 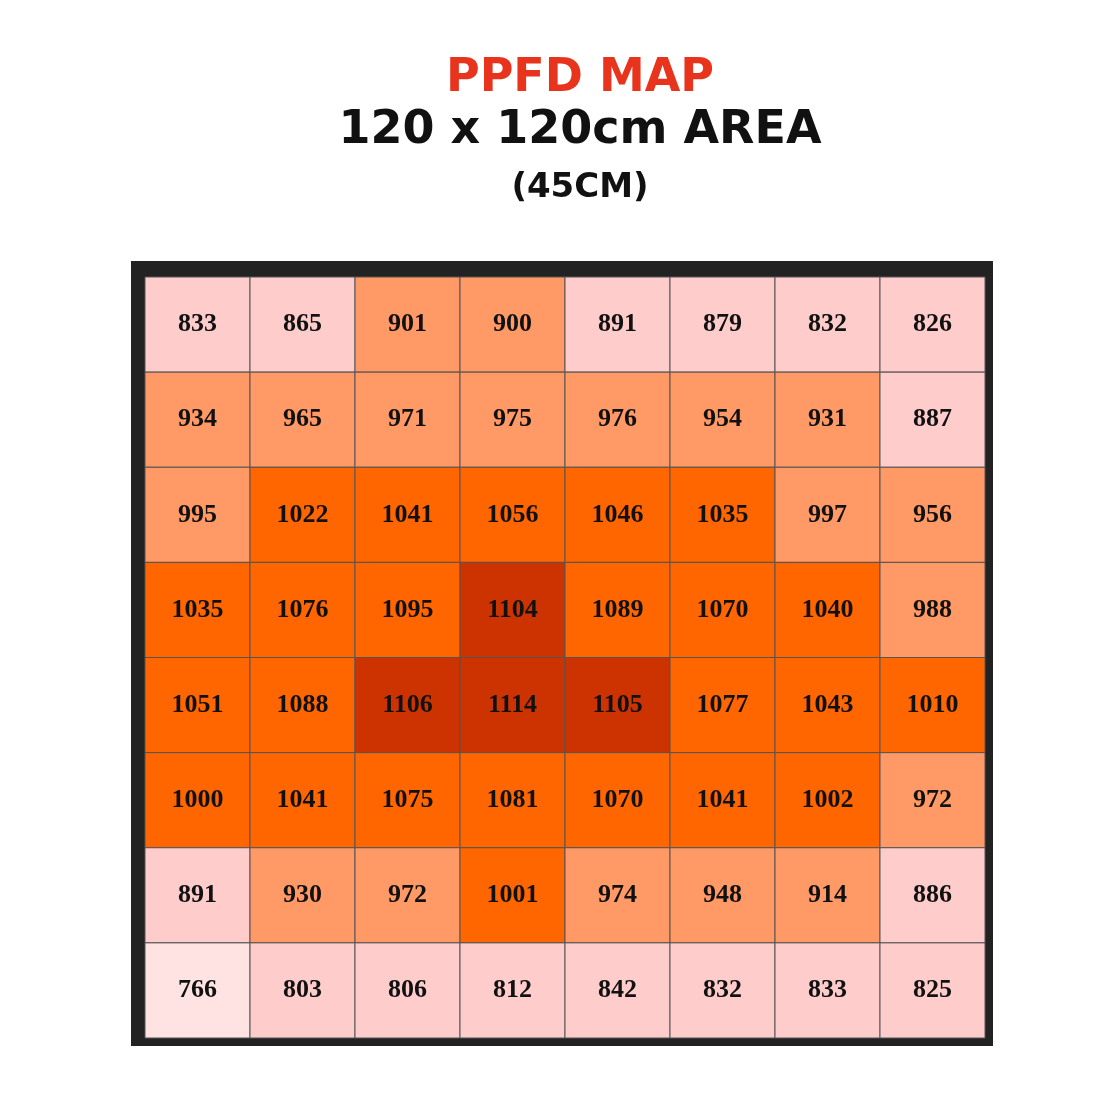 What do you see at coordinates (512, 418) in the screenshot?
I see `data-label: 975` at bounding box center [512, 418].